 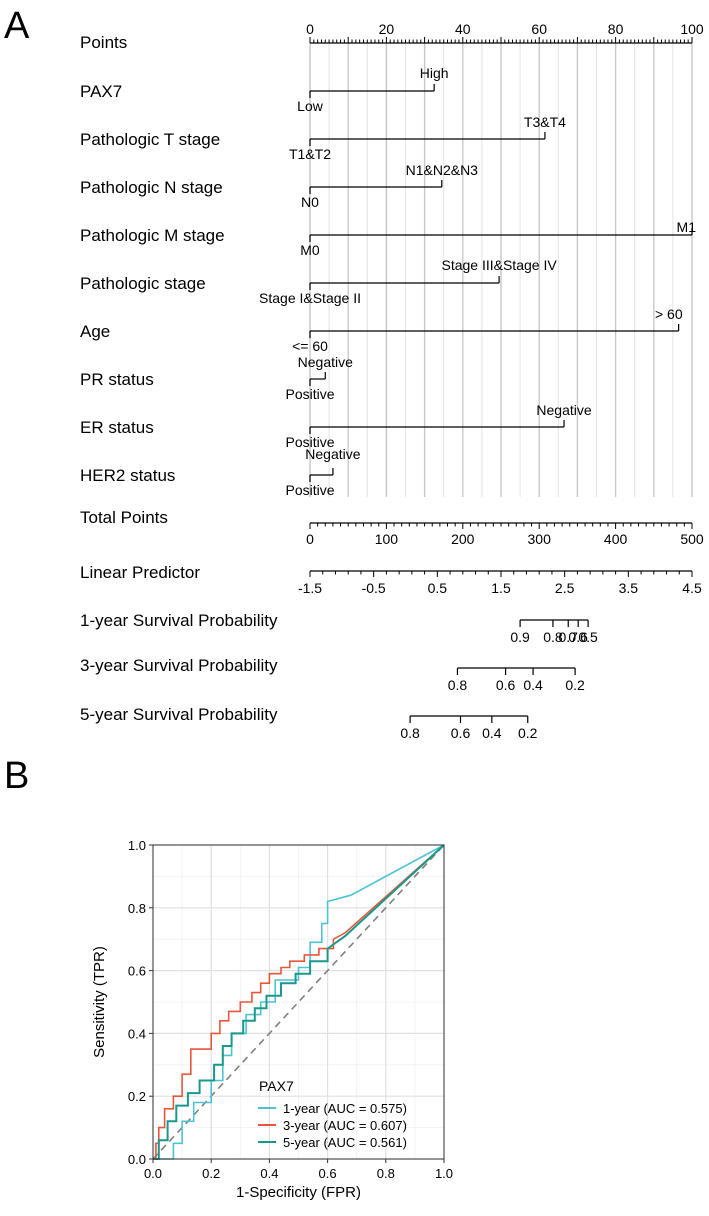 What do you see at coordinates (387, 29) in the screenshot?
I see `points-tick-label: 20` at bounding box center [387, 29].